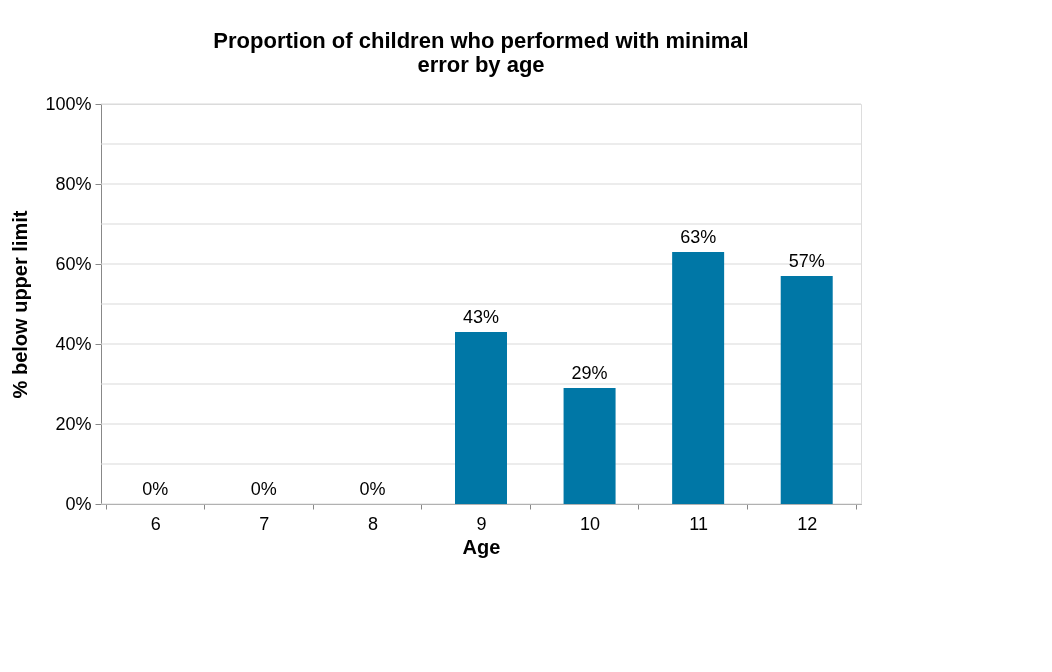  I want to click on chart-title: Proportion of children who performed with minimal error by age, so click(481, 52).